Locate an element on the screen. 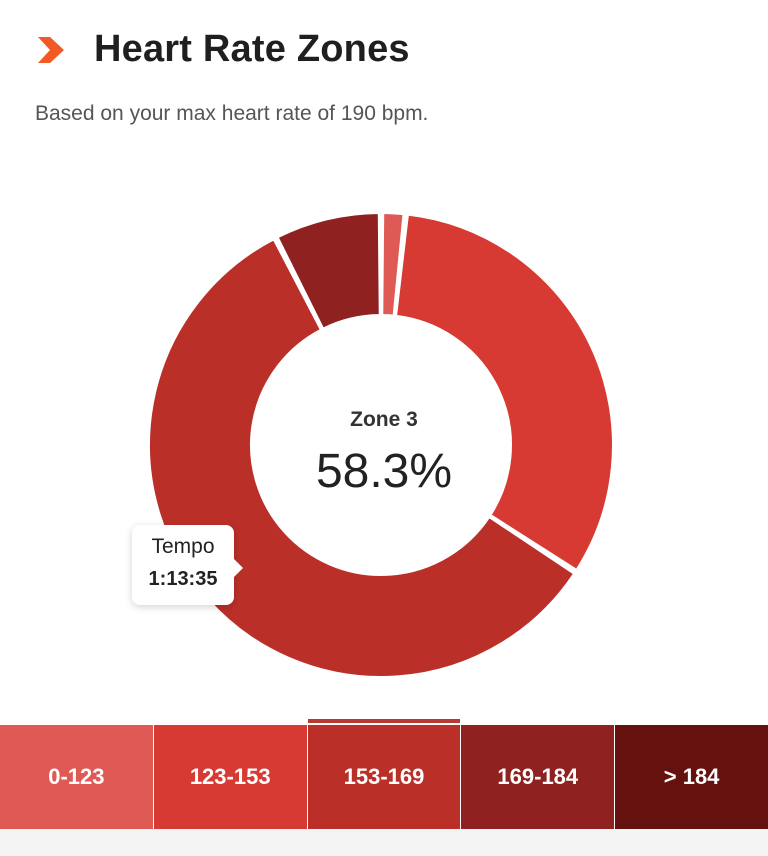 The width and height of the screenshot is (768, 856). zone-button-5: > 184 is located at coordinates (691, 777).